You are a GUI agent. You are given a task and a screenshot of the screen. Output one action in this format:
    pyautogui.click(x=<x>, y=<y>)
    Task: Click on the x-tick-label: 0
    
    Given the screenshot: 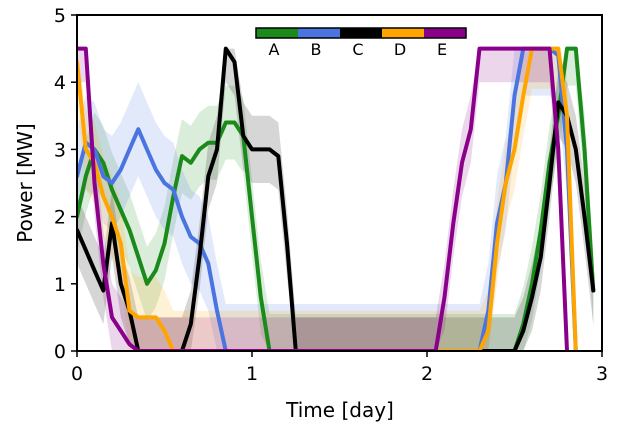 What is the action you would take?
    pyautogui.click(x=77, y=374)
    